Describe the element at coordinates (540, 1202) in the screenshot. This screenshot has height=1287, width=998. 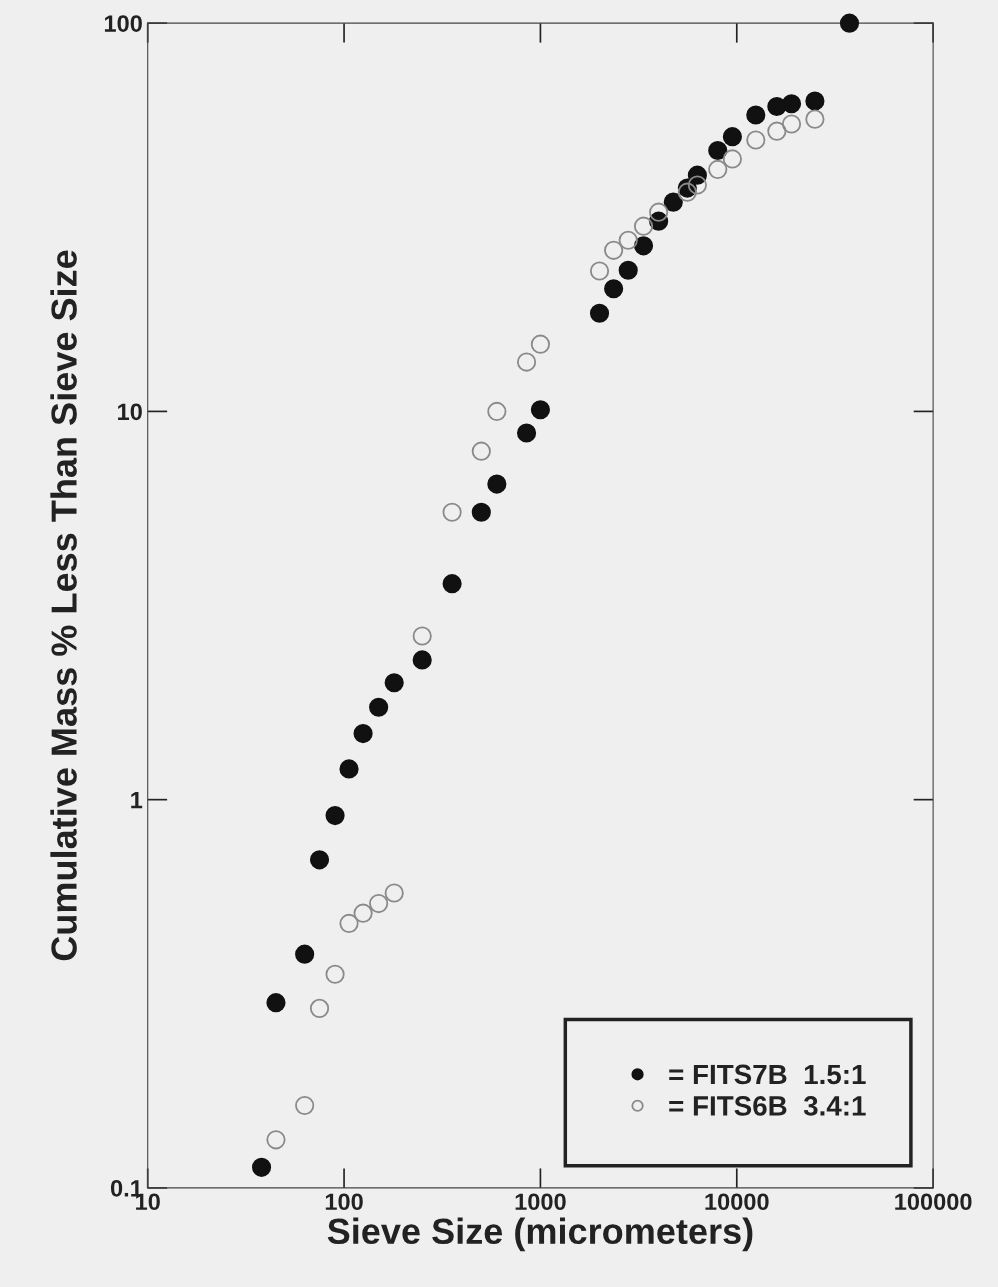
I see `x-tick-label: 1000` at that location.